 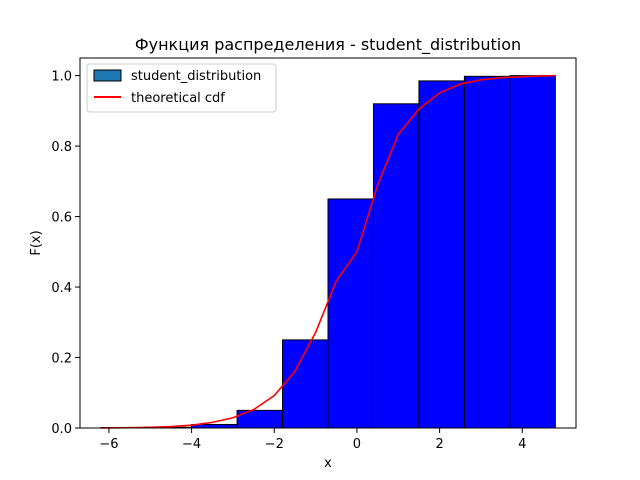 What do you see at coordinates (312, 440) in the screenshot?
I see `x-axis: −6 −4 −2 0 2 4` at bounding box center [312, 440].